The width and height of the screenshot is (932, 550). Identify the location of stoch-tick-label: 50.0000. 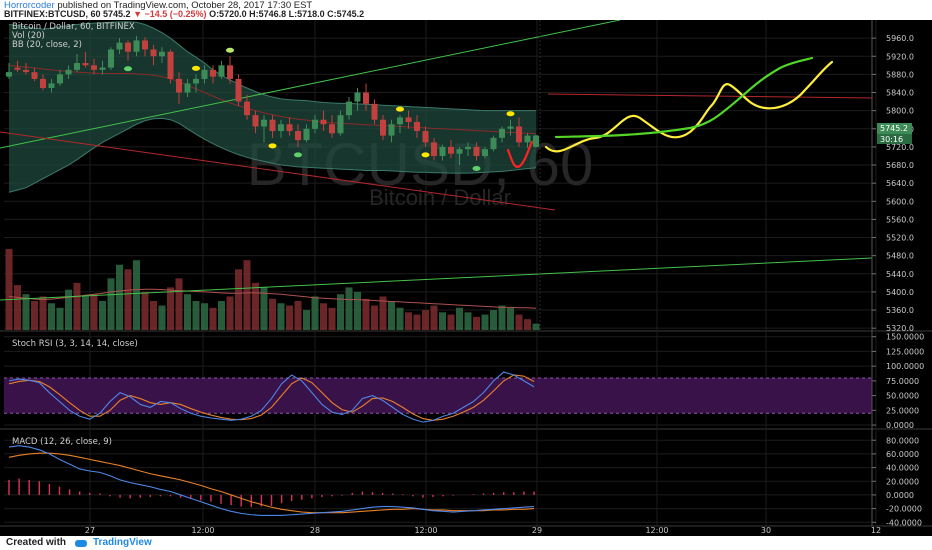
(902, 396).